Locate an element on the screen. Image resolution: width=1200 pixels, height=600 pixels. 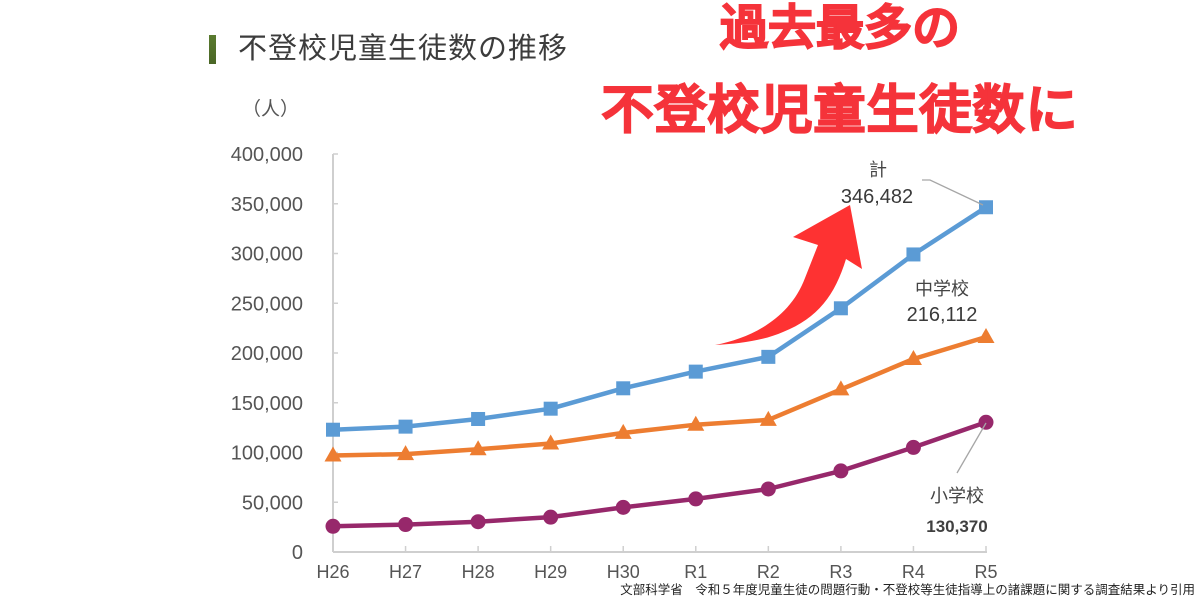
total-leader-line is located at coordinates (953, 192).